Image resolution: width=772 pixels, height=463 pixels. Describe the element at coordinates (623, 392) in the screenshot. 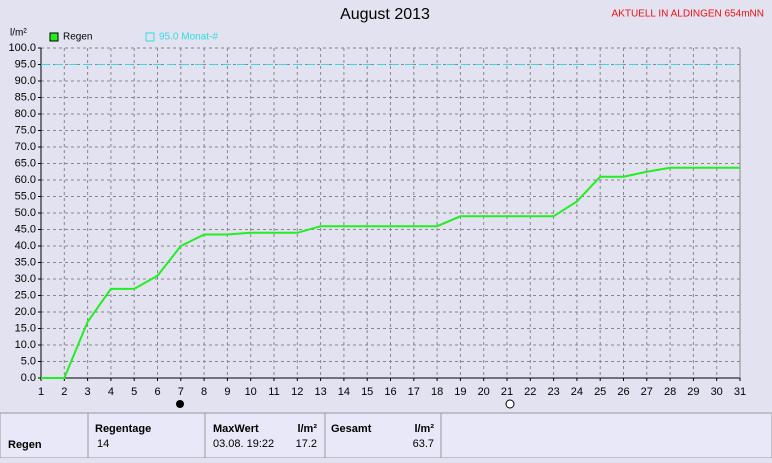

I see `x-tick-label: 26` at that location.